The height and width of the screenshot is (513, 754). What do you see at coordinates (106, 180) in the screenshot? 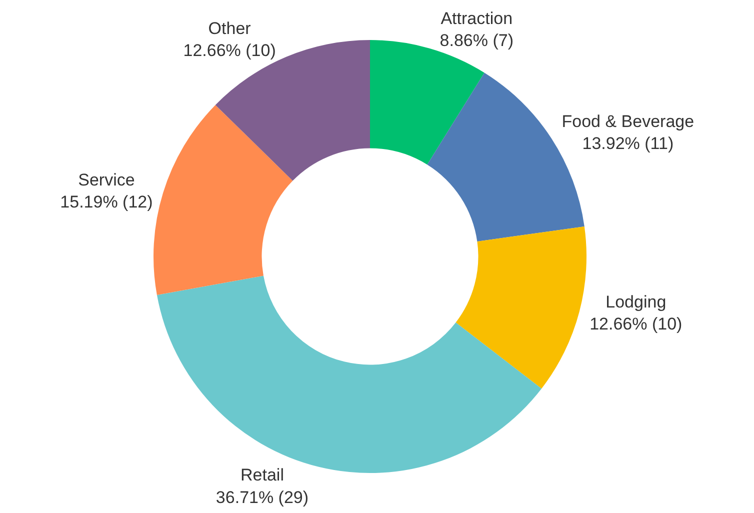
I see `slice-label: Service` at bounding box center [106, 180].